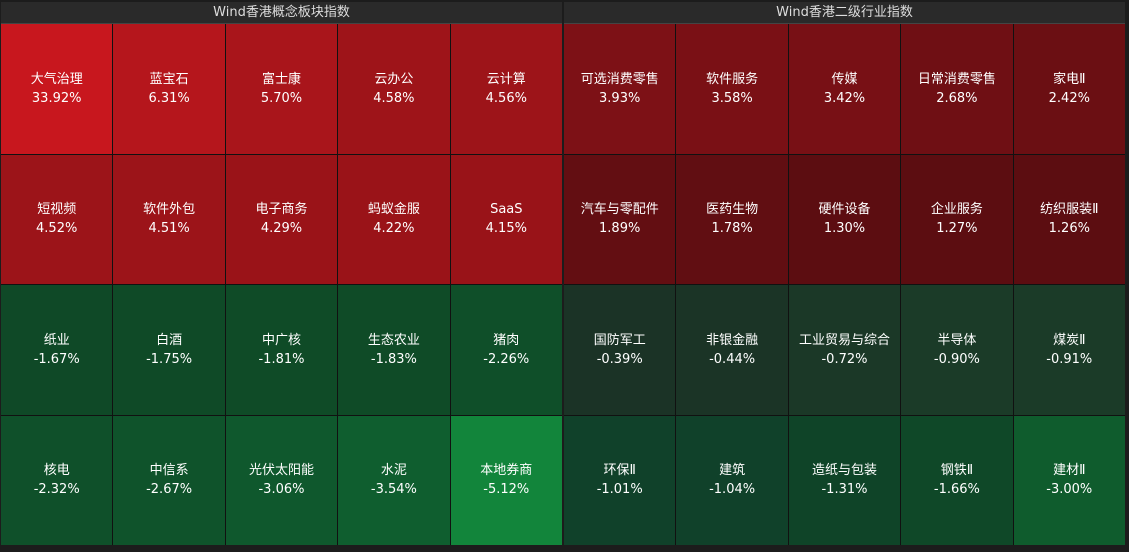  Describe the element at coordinates (957, 350) in the screenshot. I see `tile: 半导体 -0.90%` at that location.